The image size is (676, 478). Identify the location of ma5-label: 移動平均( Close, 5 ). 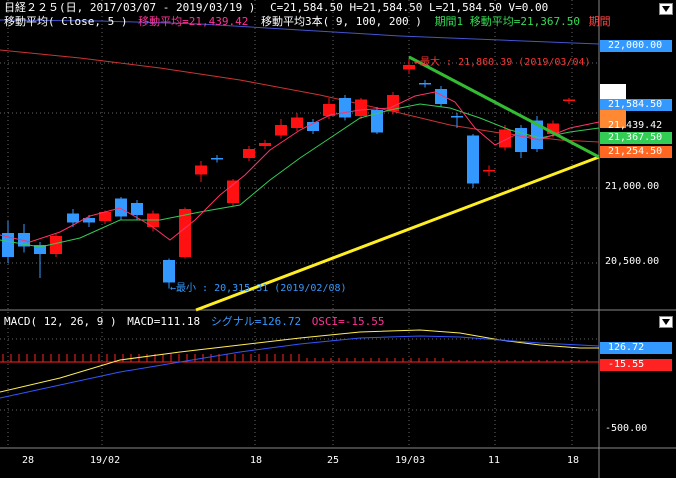
(66, 21).